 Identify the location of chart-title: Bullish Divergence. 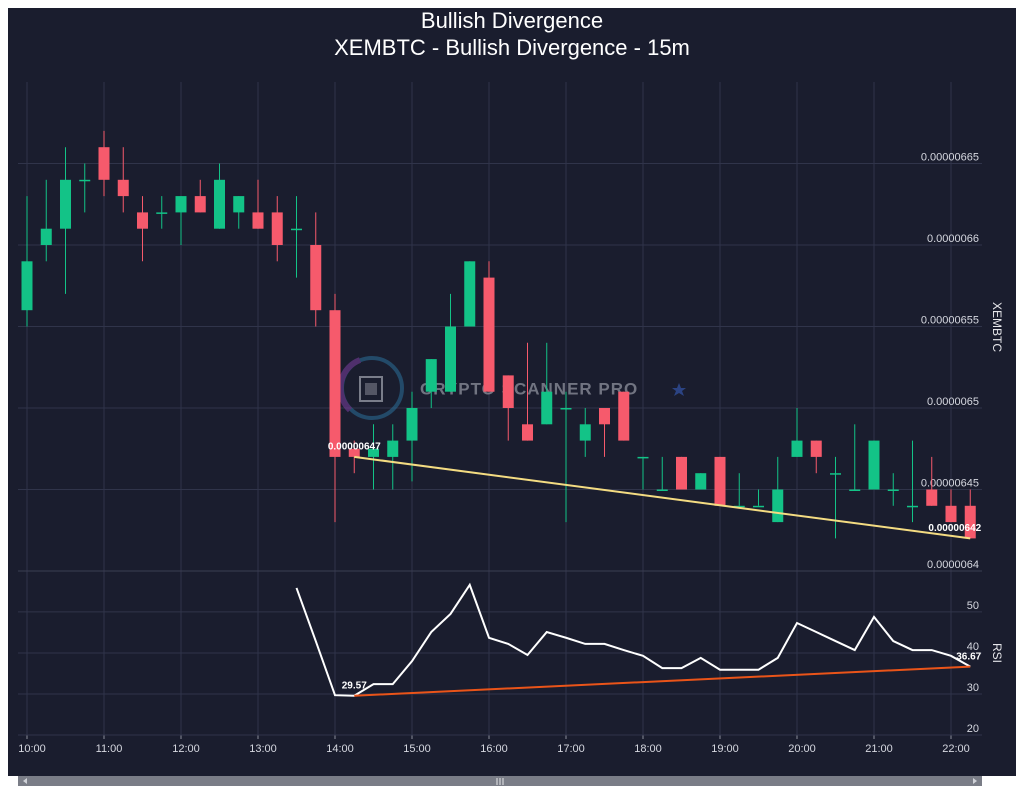
(512, 20).